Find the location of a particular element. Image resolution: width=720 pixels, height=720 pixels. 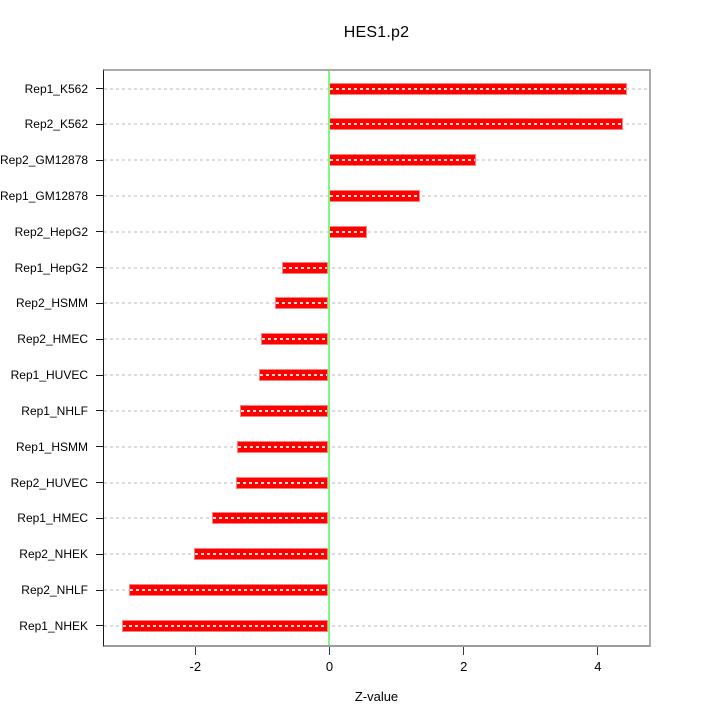

bar-rep2_hsmm is located at coordinates (302, 303).